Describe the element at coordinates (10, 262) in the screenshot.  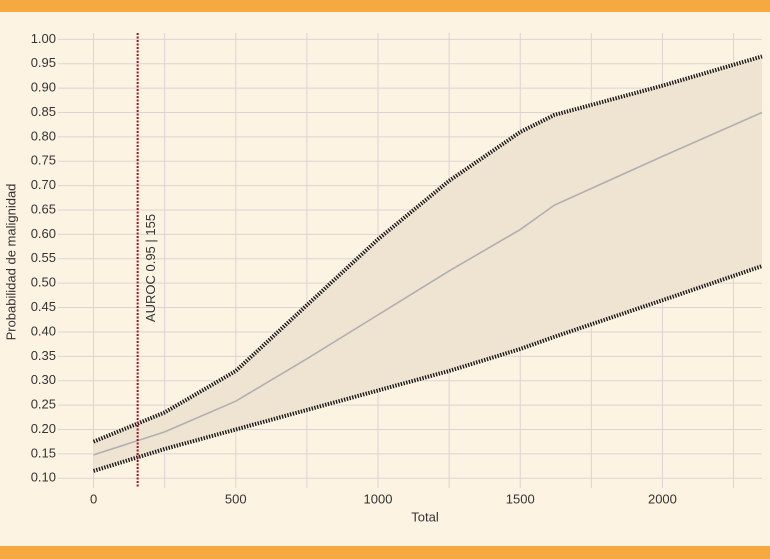
I see `y-axis-label: Probabilidad de malignidad` at that location.